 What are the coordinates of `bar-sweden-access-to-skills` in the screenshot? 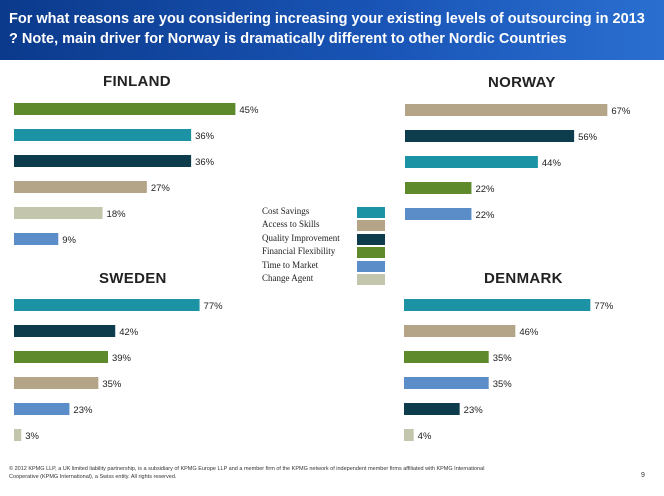 It's located at (56, 383).